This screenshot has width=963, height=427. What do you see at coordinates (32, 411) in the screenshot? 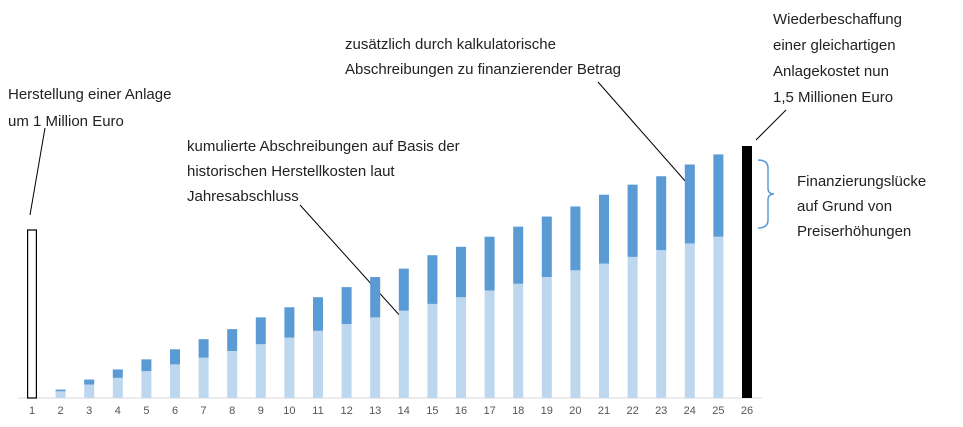
I see `x-tick-label: 1` at bounding box center [32, 411].